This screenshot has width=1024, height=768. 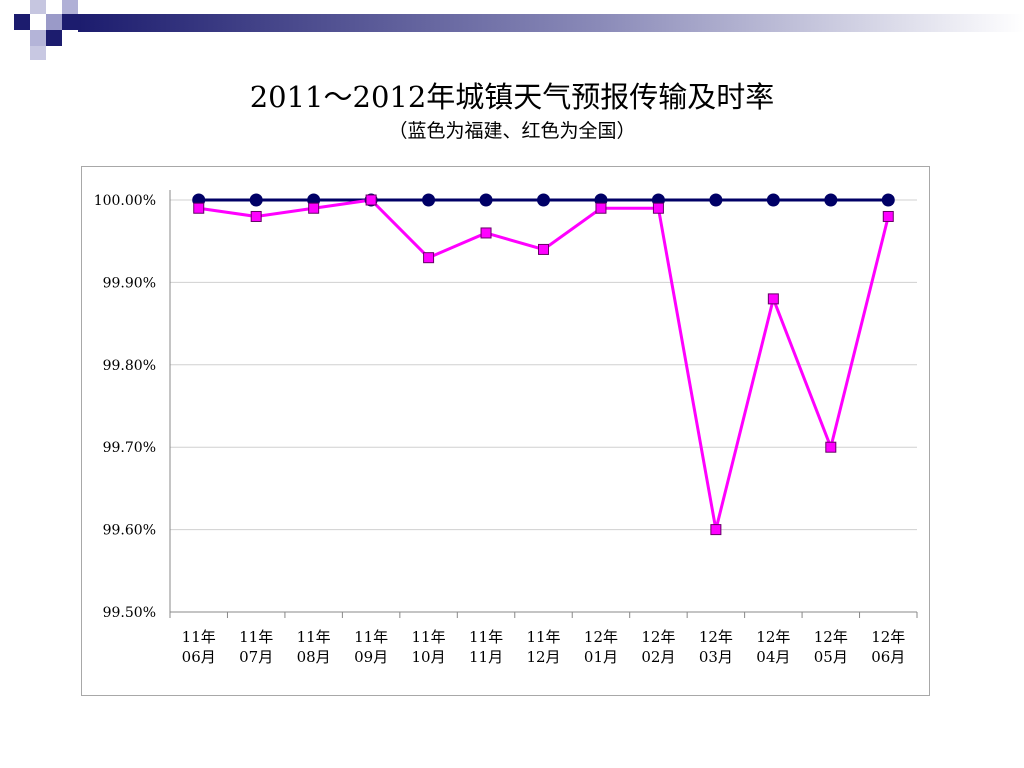 I want to click on x-tick-label: 12年 06月, so click(x=888, y=647).